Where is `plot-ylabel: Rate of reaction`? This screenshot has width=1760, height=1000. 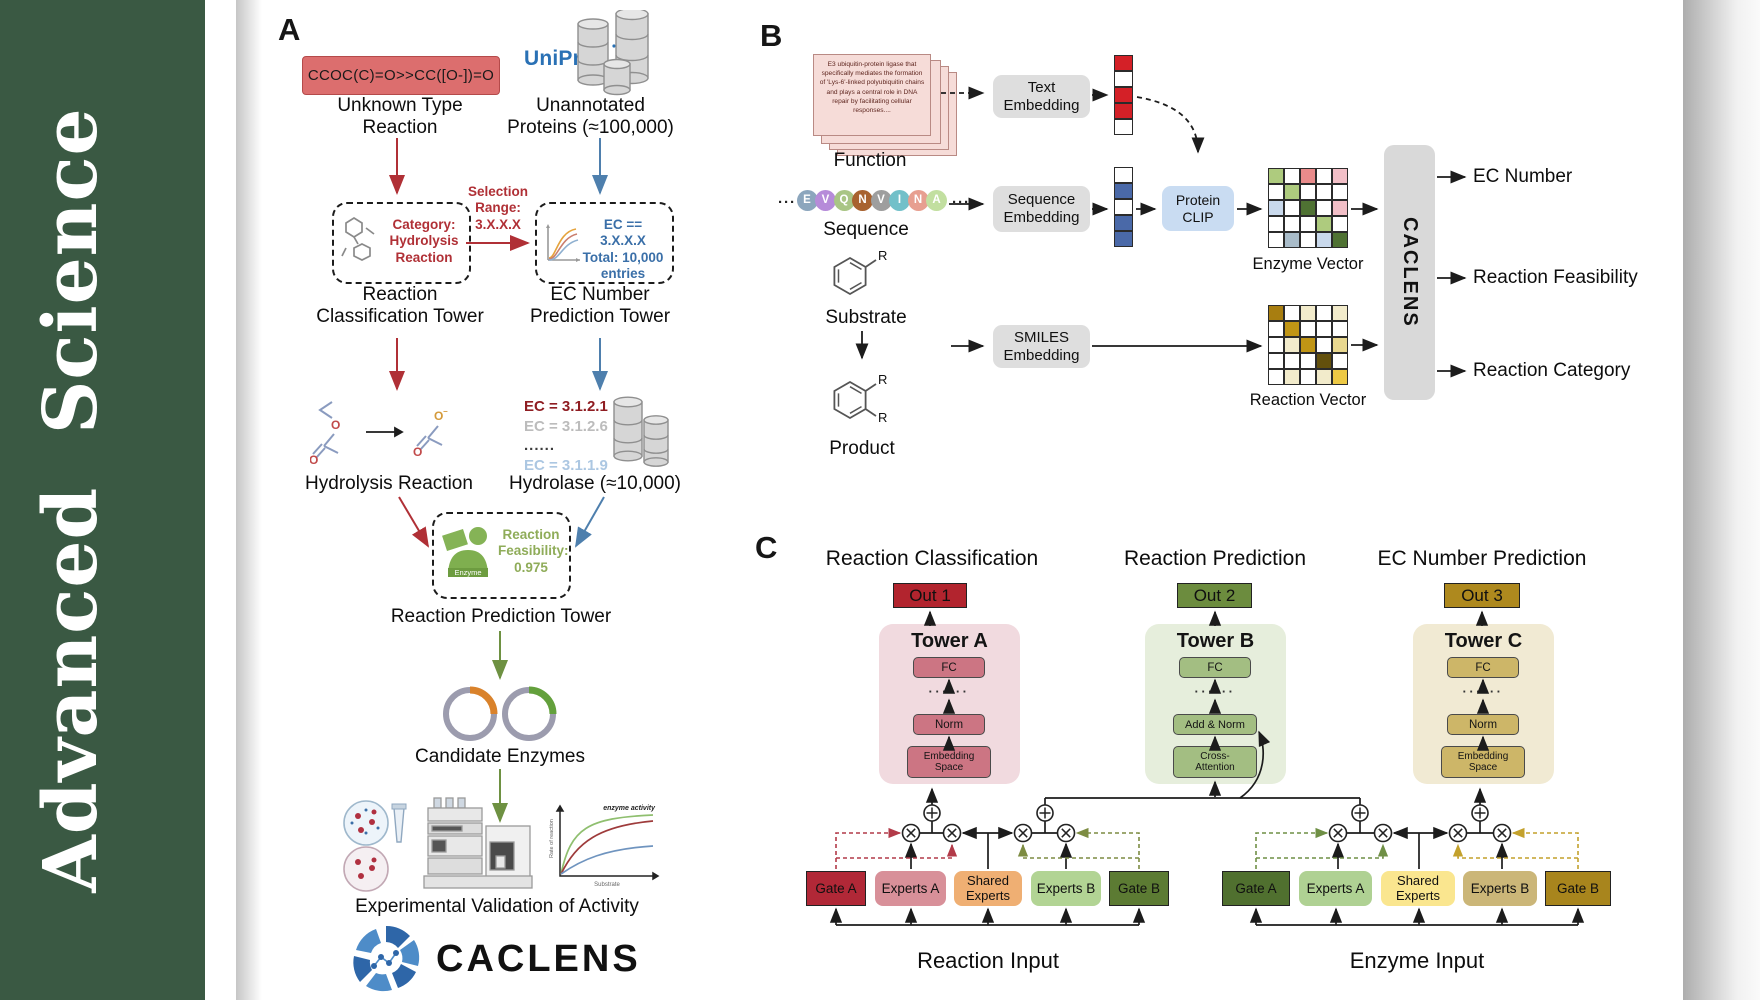 plot-ylabel: Rate of reaction is located at coordinates (552, 838).